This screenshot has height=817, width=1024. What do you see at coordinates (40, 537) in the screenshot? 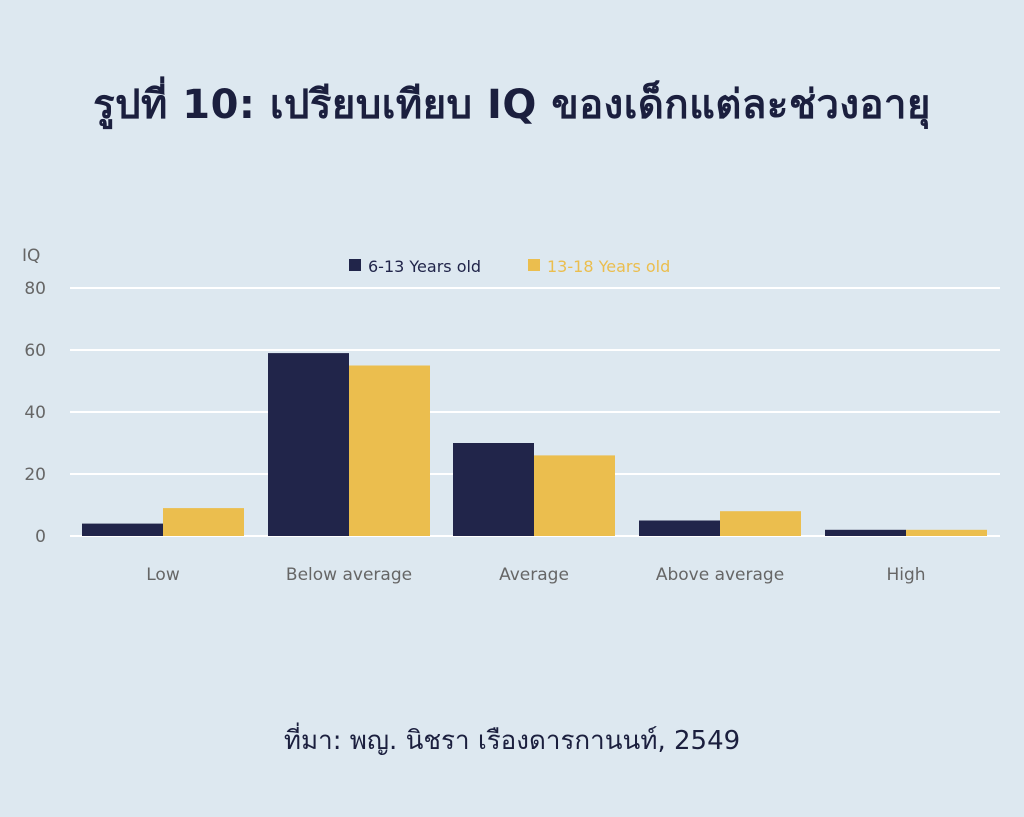
I see `y-tick-label: 0` at bounding box center [40, 537].